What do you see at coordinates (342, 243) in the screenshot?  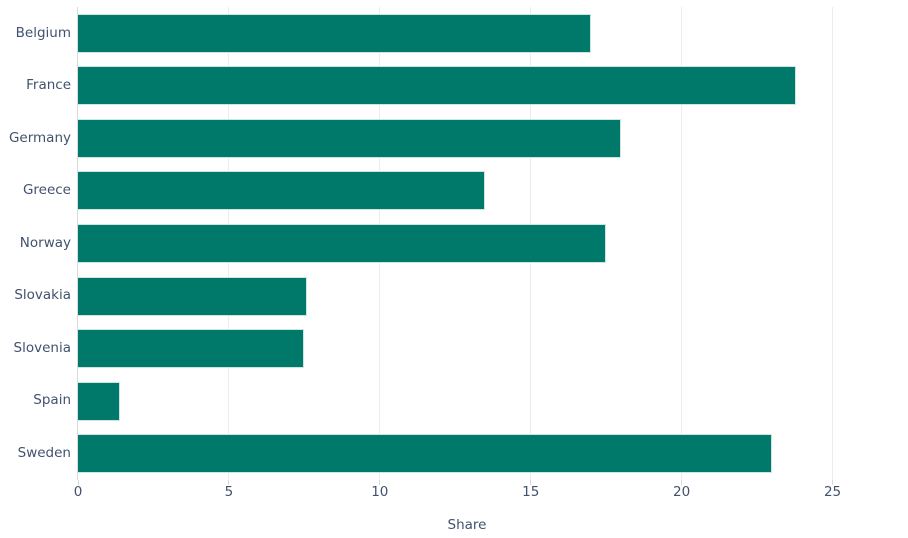 I see `bar-norway` at bounding box center [342, 243].